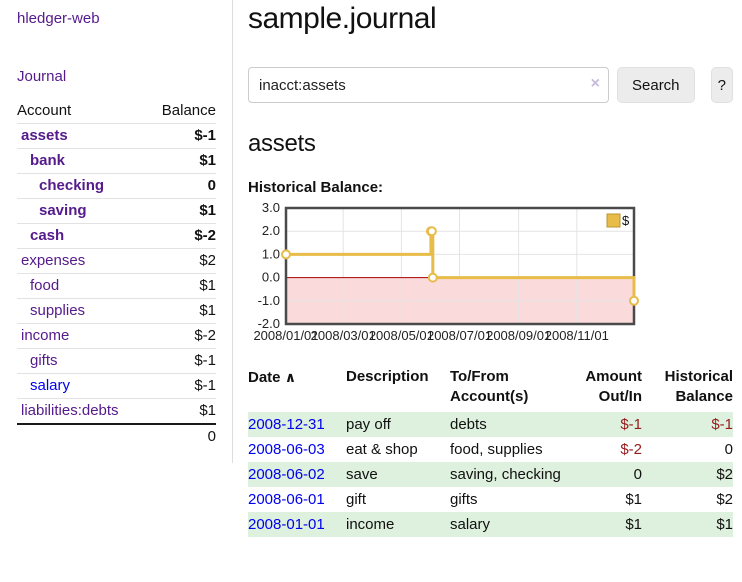 The image size is (742, 582). I want to click on account-link-gifts: gifts, so click(44, 360).